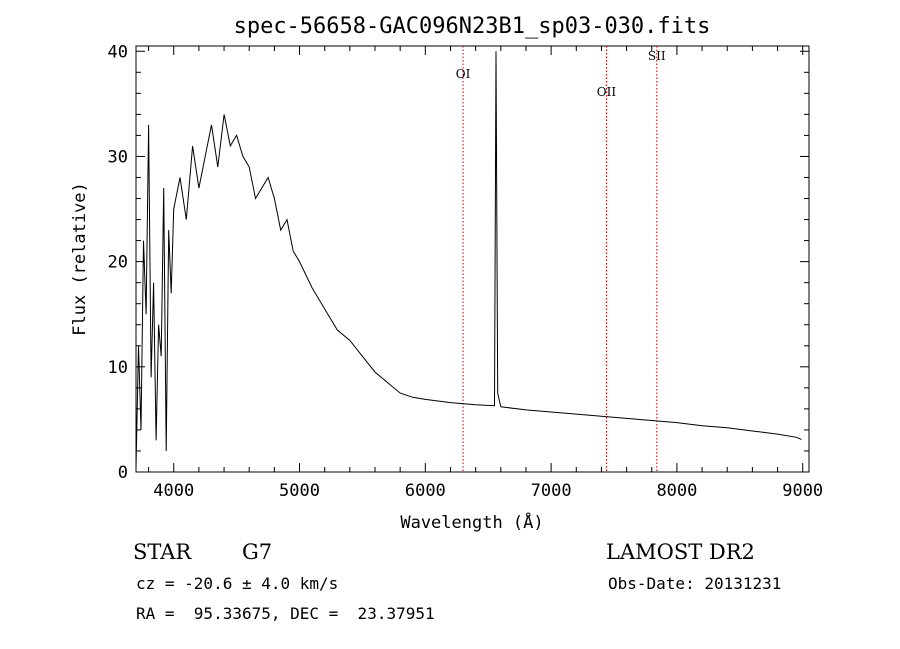  What do you see at coordinates (118, 368) in the screenshot?
I see `y-tick-label: 10` at bounding box center [118, 368].